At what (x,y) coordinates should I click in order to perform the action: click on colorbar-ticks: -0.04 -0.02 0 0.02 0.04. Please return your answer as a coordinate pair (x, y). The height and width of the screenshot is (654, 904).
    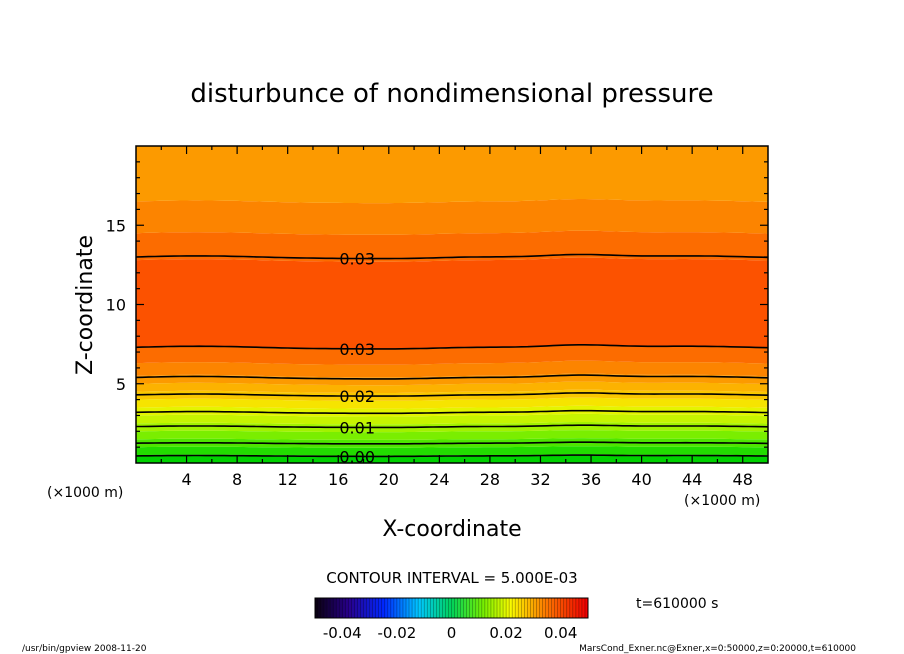
    Looking at the image, I should click on (450, 633).